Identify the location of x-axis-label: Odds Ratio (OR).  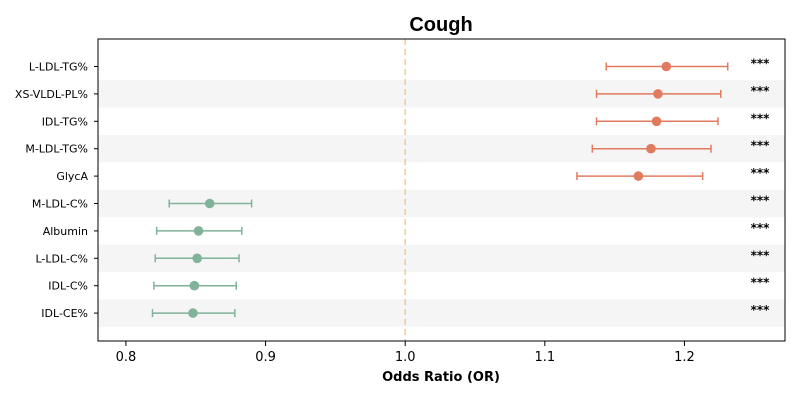
(441, 377).